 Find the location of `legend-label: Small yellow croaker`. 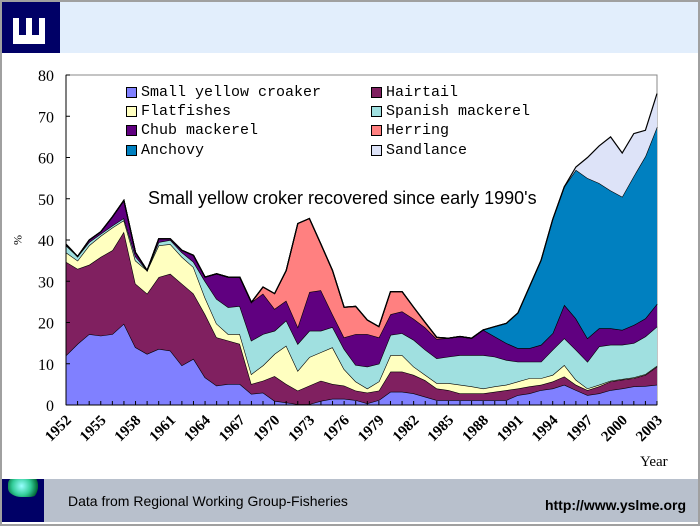

legend-label: Small yellow croaker is located at coordinates (231, 92).